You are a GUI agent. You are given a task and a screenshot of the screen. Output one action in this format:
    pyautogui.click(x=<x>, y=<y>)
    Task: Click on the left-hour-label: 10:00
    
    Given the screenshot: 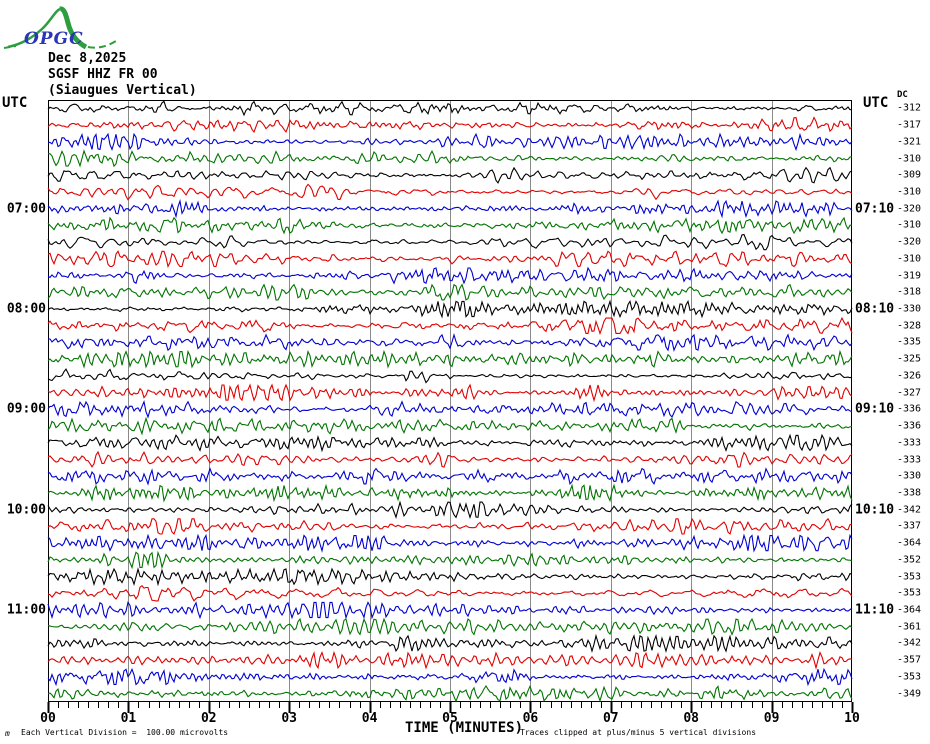 What is the action you would take?
    pyautogui.click(x=26, y=510)
    